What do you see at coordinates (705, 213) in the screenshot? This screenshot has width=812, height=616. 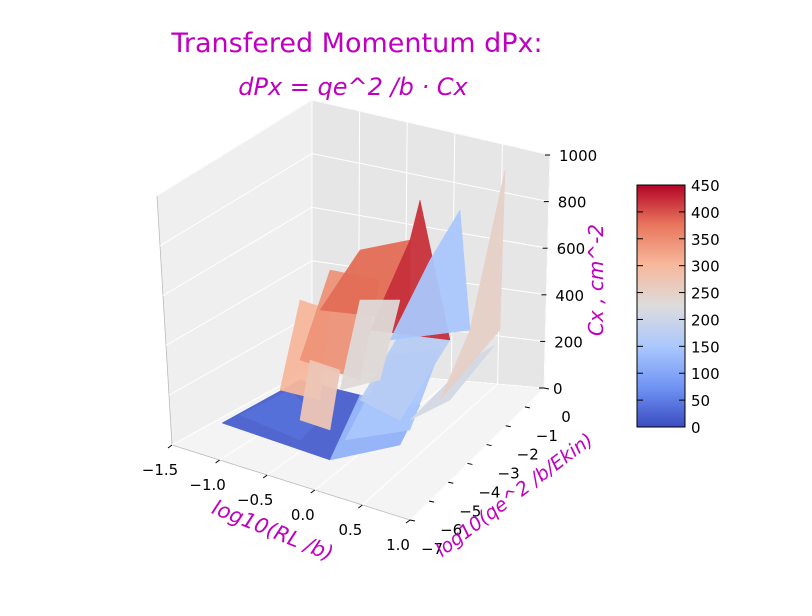 I see `colorbar-tick-label: 400` at bounding box center [705, 213].